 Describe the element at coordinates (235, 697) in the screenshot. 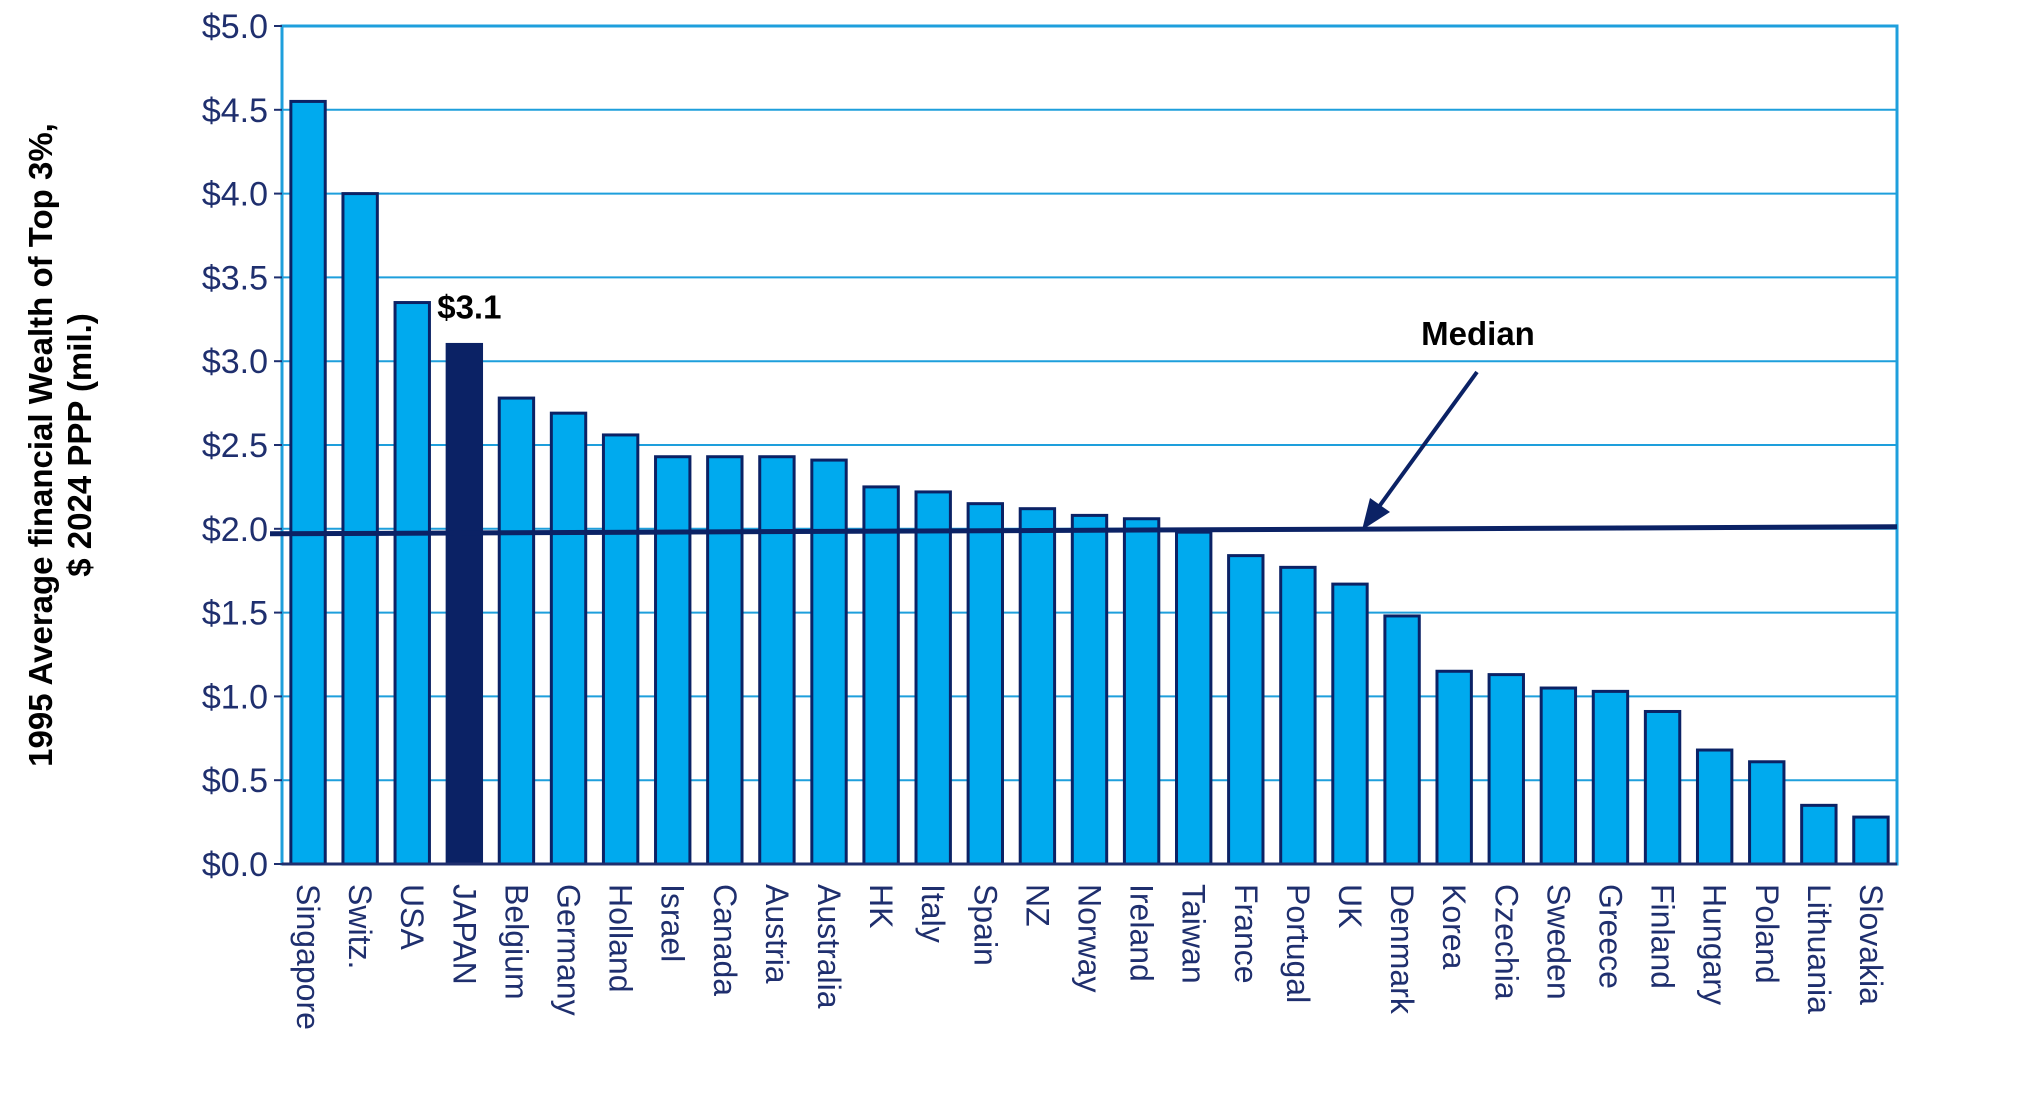

I see `y-tick-label: $1.0` at that location.